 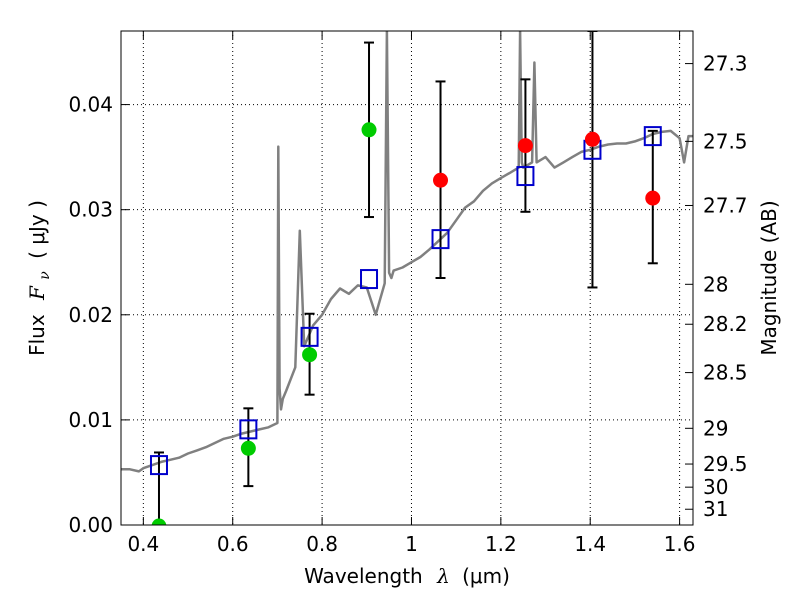 I want to click on y2-axis-title: Magnitude (AB), so click(x=769, y=277).